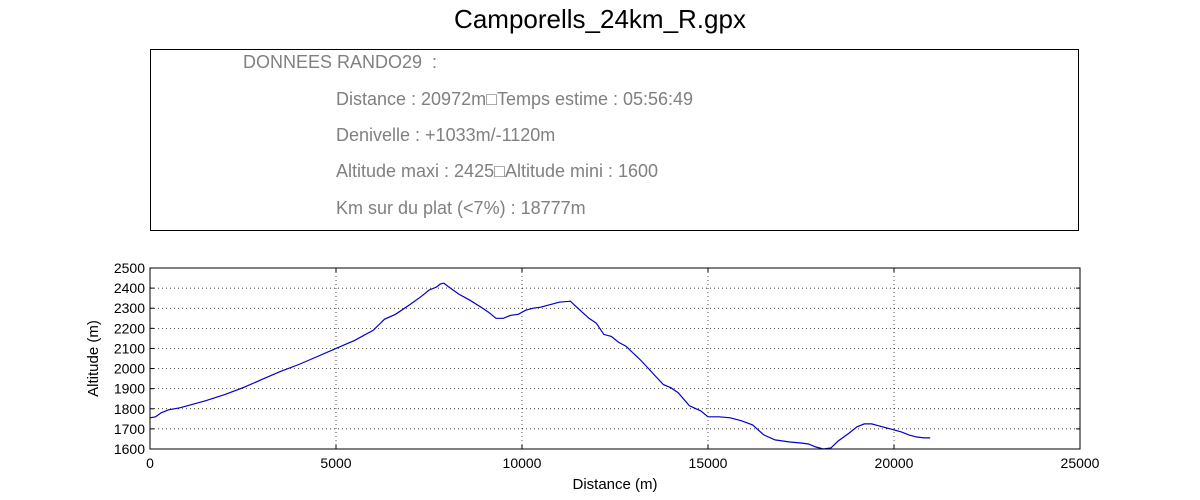 This screenshot has width=1200, height=500. I want to click on y-tick-label: 1900, so click(129, 389).